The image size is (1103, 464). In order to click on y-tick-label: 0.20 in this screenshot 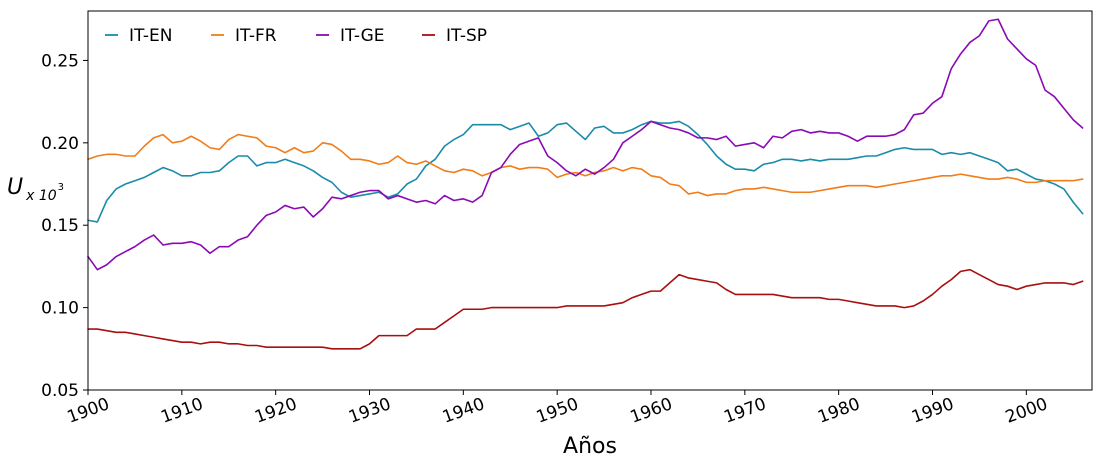, I will do `click(60, 144)`.